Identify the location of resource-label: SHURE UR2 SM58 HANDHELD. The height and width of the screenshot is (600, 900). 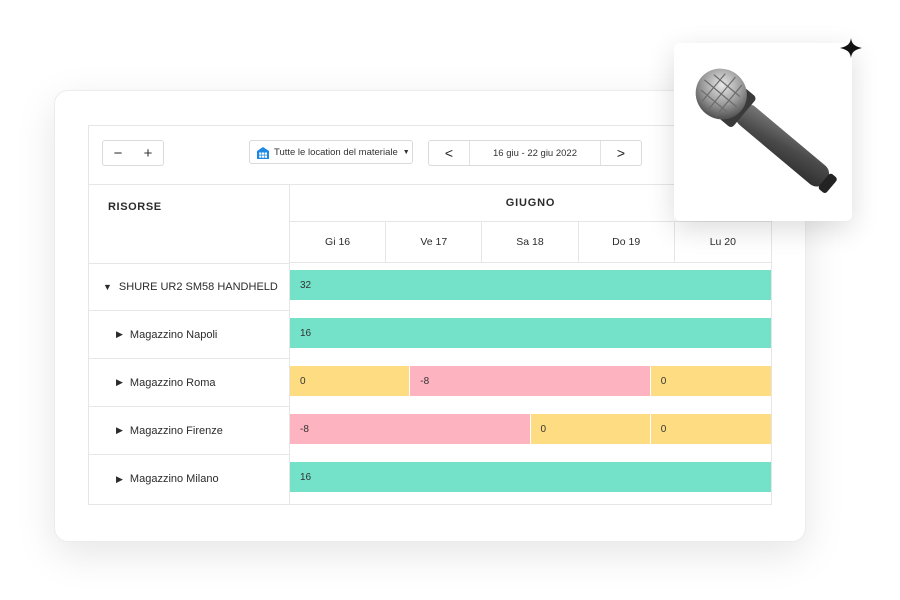
(198, 286).